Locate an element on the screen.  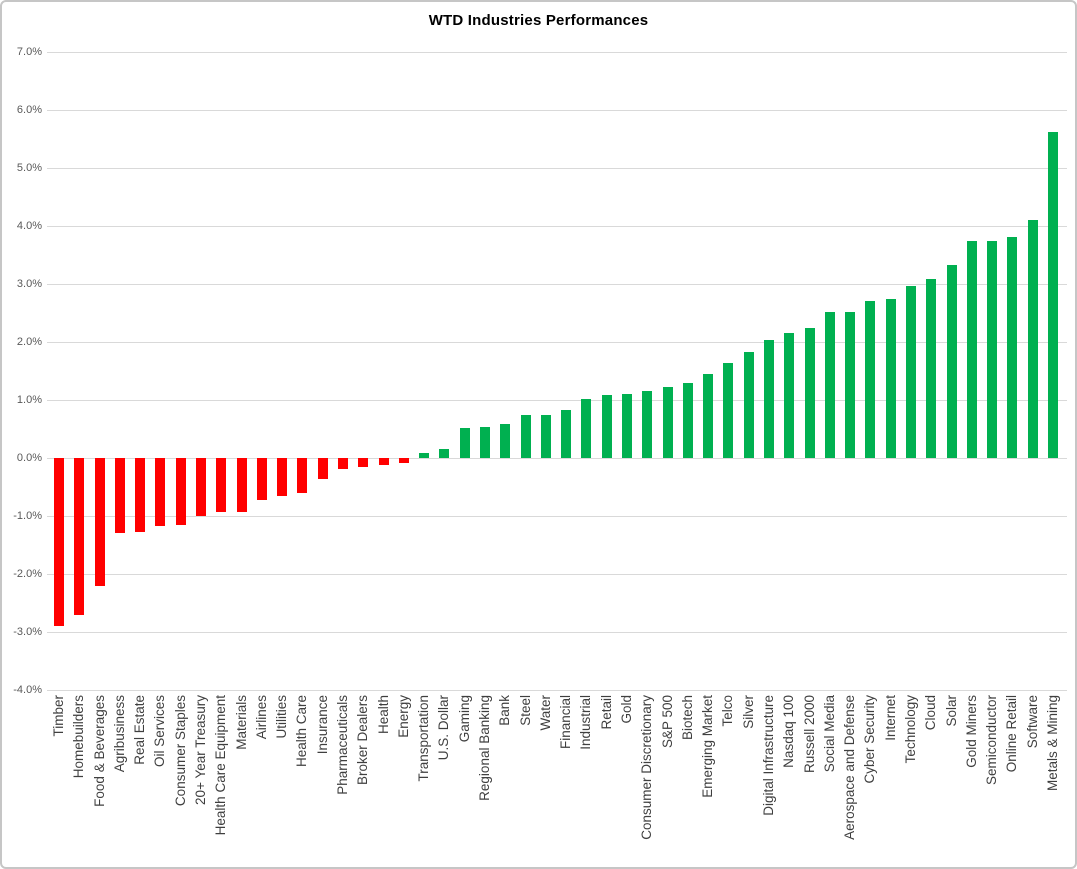
x-axis-label: Health is located at coordinates (383, 715).